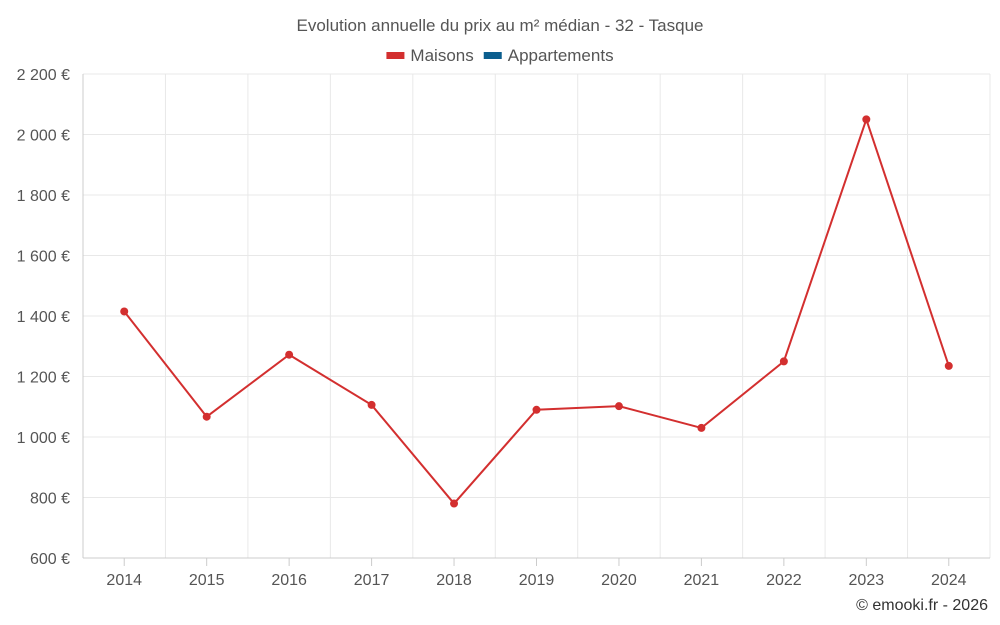 The height and width of the screenshot is (625, 1000). I want to click on y-tick-label: 2 000 €, so click(43, 136).